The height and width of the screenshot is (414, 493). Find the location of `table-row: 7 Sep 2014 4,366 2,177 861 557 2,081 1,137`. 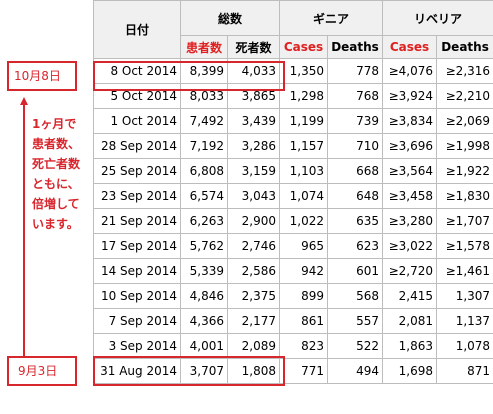

table-row: 7 Sep 2014 4,366 2,177 861 557 2,081 1,137 is located at coordinates (293, 321).